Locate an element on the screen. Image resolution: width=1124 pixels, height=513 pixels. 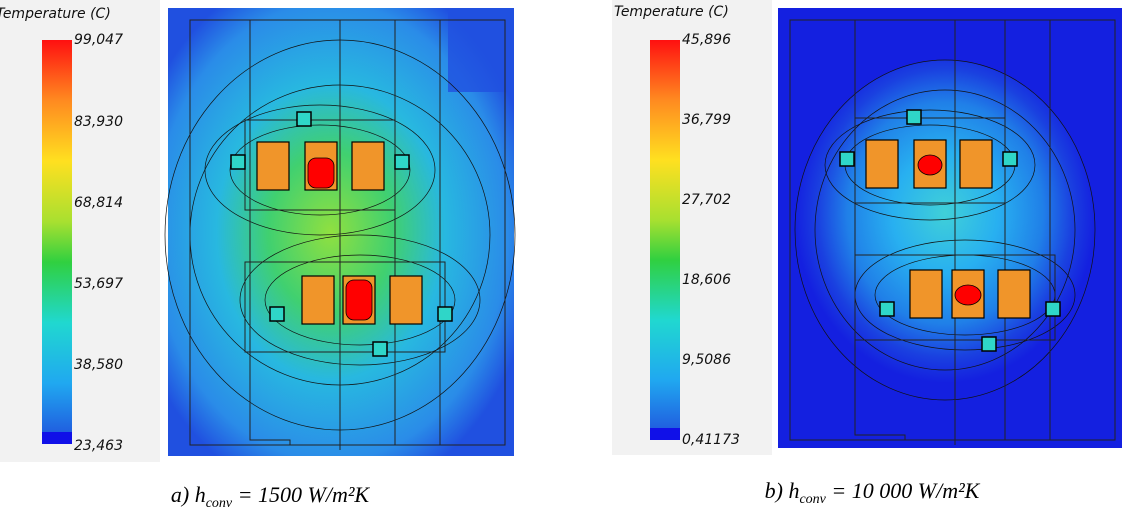
caption-prefix: a) h is located at coordinates (188, 494).